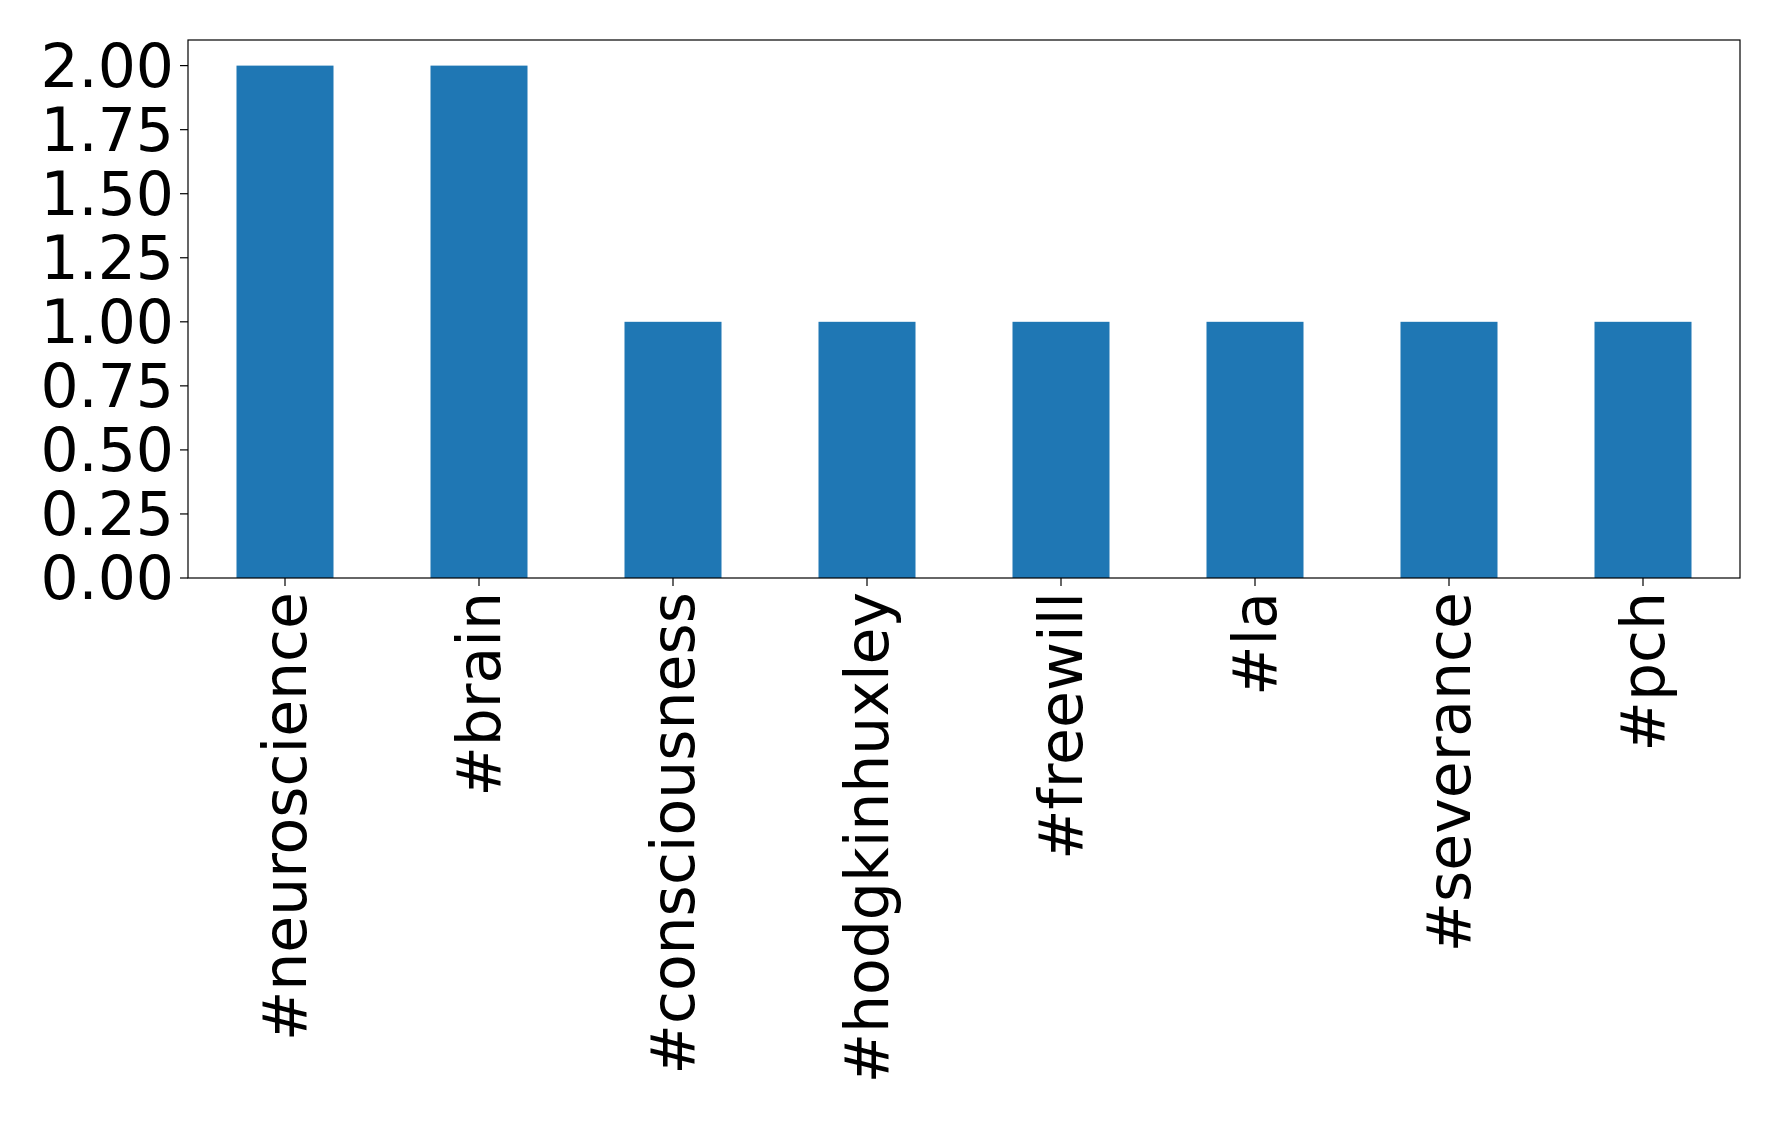 Image resolution: width=1778 pixels, height=1139 pixels. Describe the element at coordinates (1255, 644) in the screenshot. I see `x-tick-label: #la` at that location.